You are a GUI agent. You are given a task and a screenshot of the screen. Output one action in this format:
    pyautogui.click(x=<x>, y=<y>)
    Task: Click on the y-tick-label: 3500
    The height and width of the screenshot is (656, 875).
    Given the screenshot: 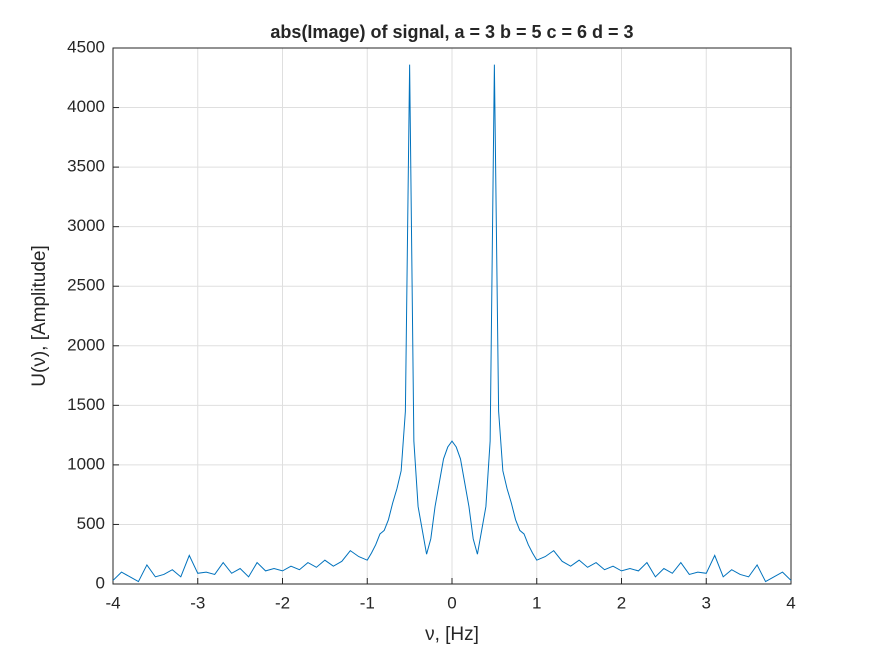 What is the action you would take?
    pyautogui.click(x=86, y=166)
    